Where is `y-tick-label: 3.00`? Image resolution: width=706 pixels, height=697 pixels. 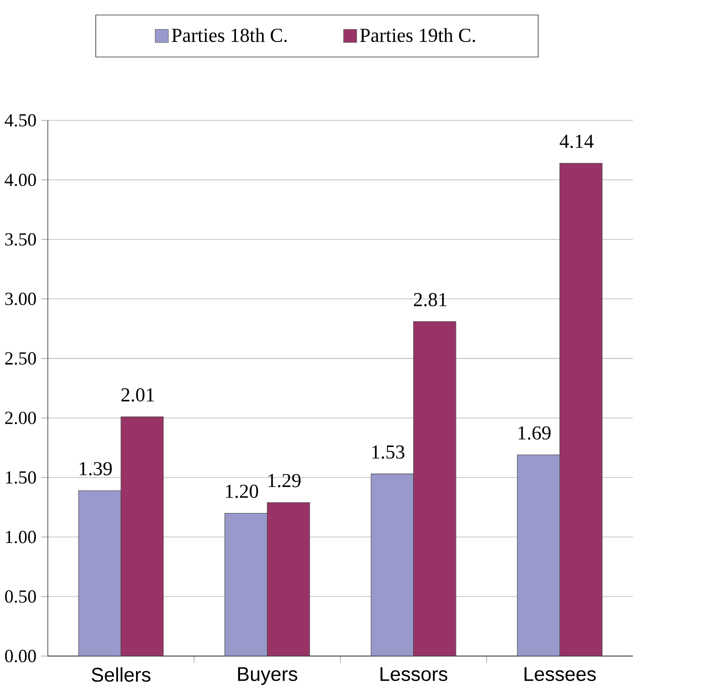
y-tick-label: 3.00 is located at coordinates (20, 299).